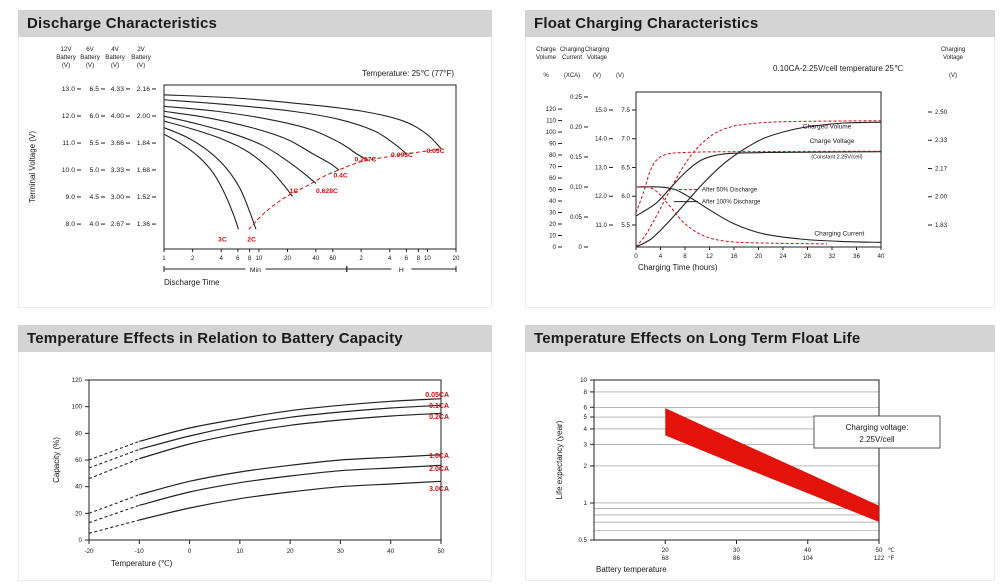  What do you see at coordinates (122, 23) in the screenshot?
I see `section-title-text: Discharge Characteristics` at bounding box center [122, 23].